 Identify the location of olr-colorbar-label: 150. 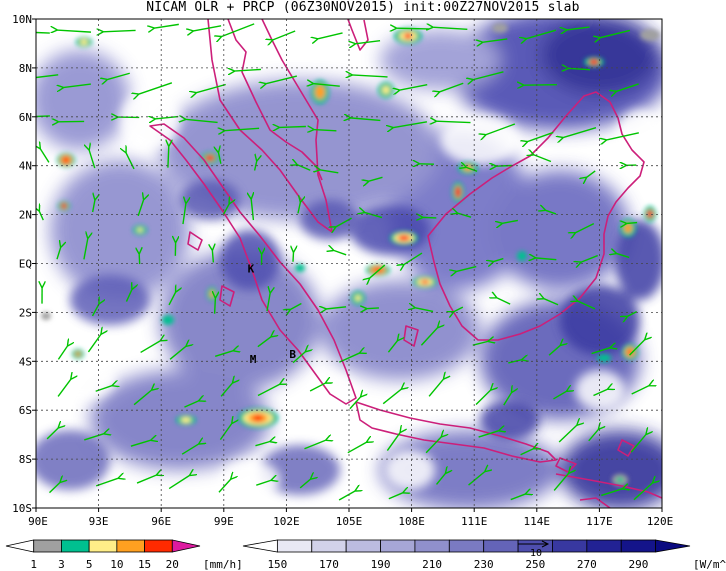
(277, 564).